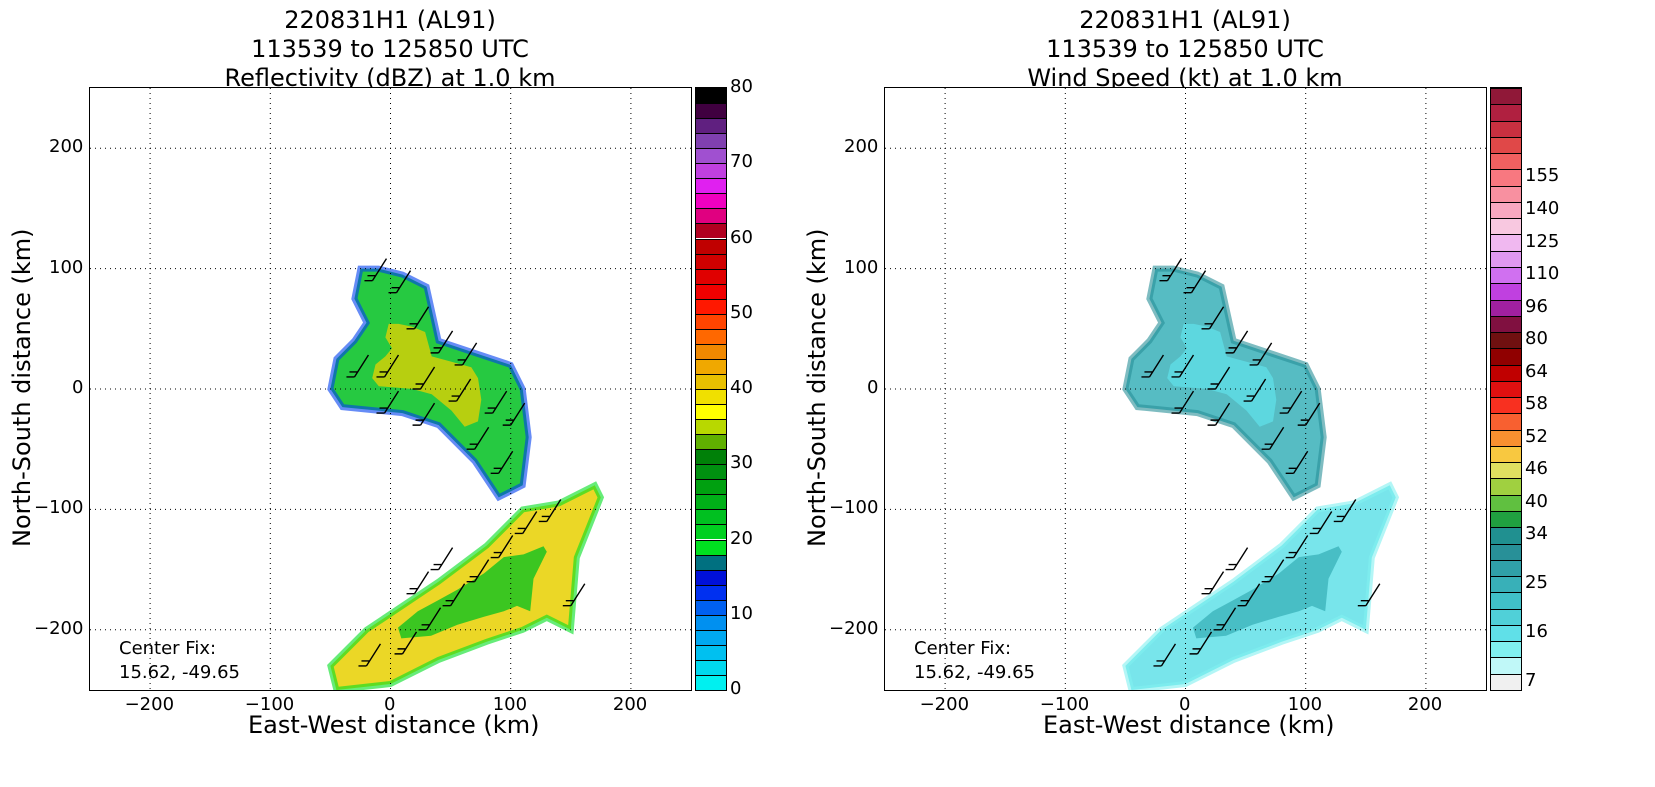 The height and width of the screenshot is (787, 1655). I want to click on x-tick-label: −200, so click(149, 704).